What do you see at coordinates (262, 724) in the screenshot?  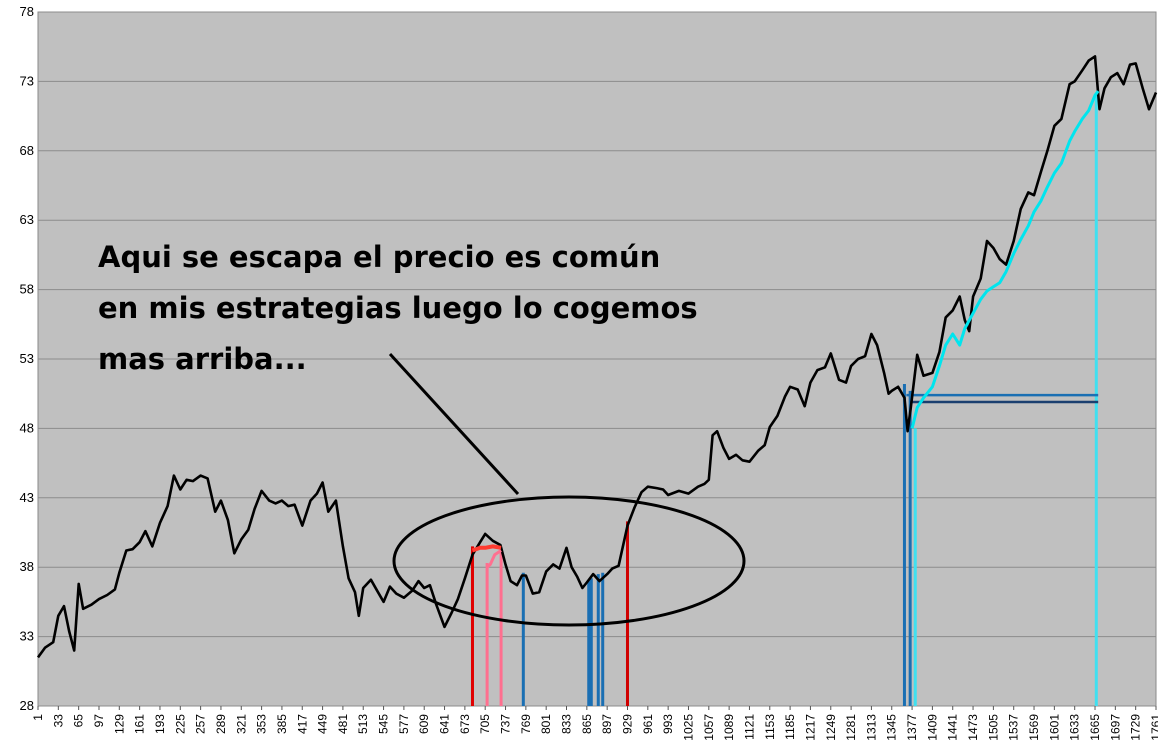 I see `x-tick-label: 353` at bounding box center [262, 724].